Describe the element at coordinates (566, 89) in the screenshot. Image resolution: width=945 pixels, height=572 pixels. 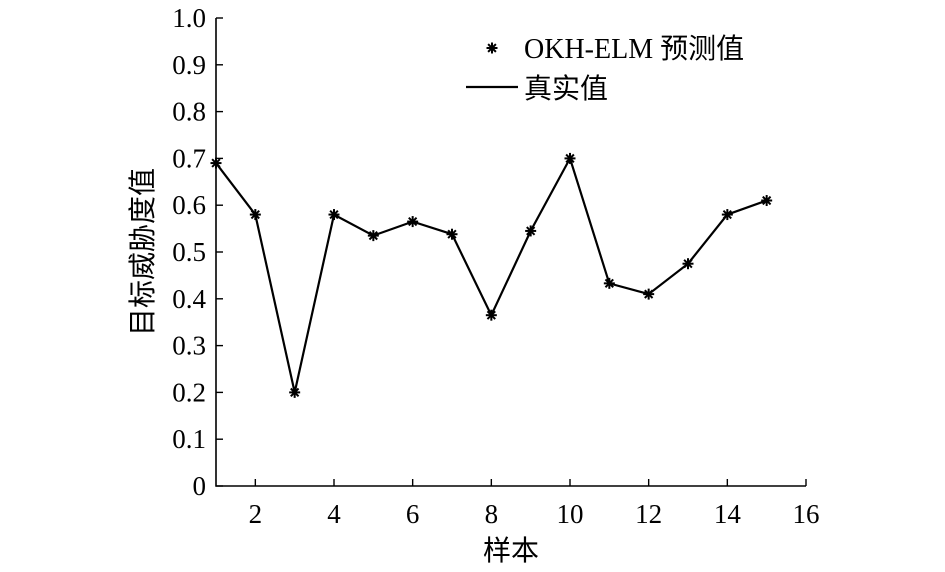
I see `legend-label-actual: 真实值` at that location.